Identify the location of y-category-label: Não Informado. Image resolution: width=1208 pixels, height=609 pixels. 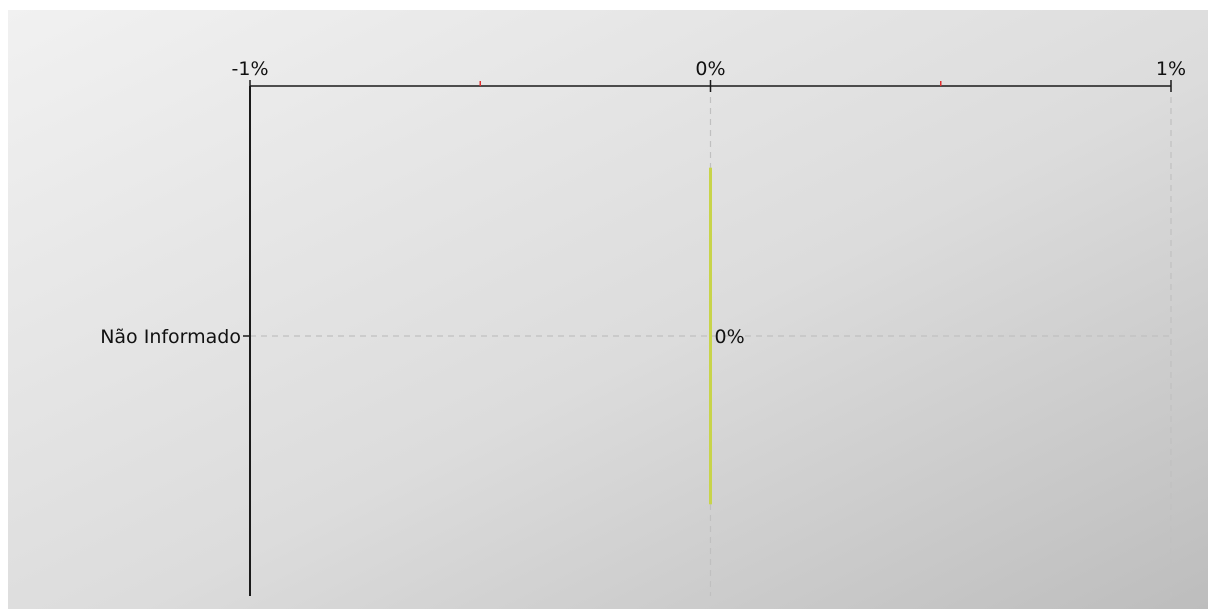
(170, 337).